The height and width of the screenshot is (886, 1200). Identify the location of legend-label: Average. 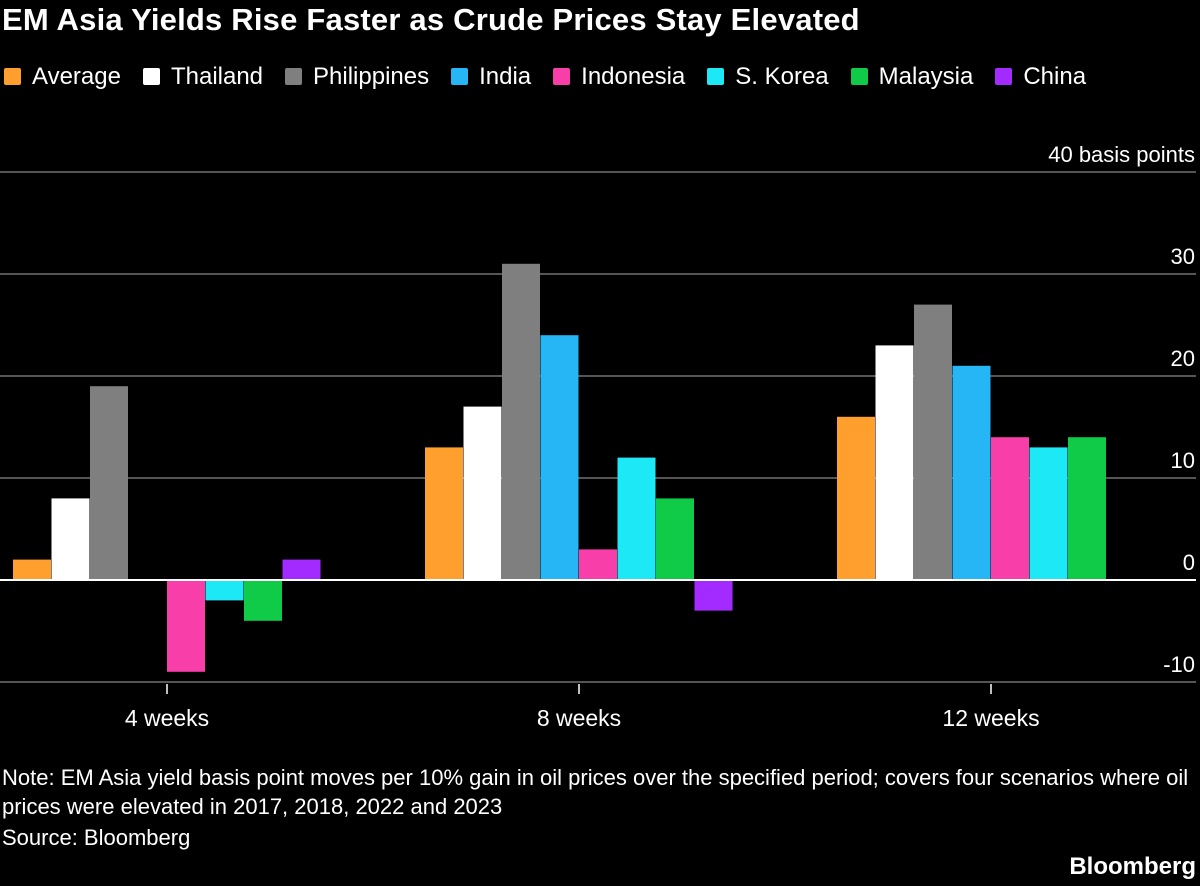
(76, 76).